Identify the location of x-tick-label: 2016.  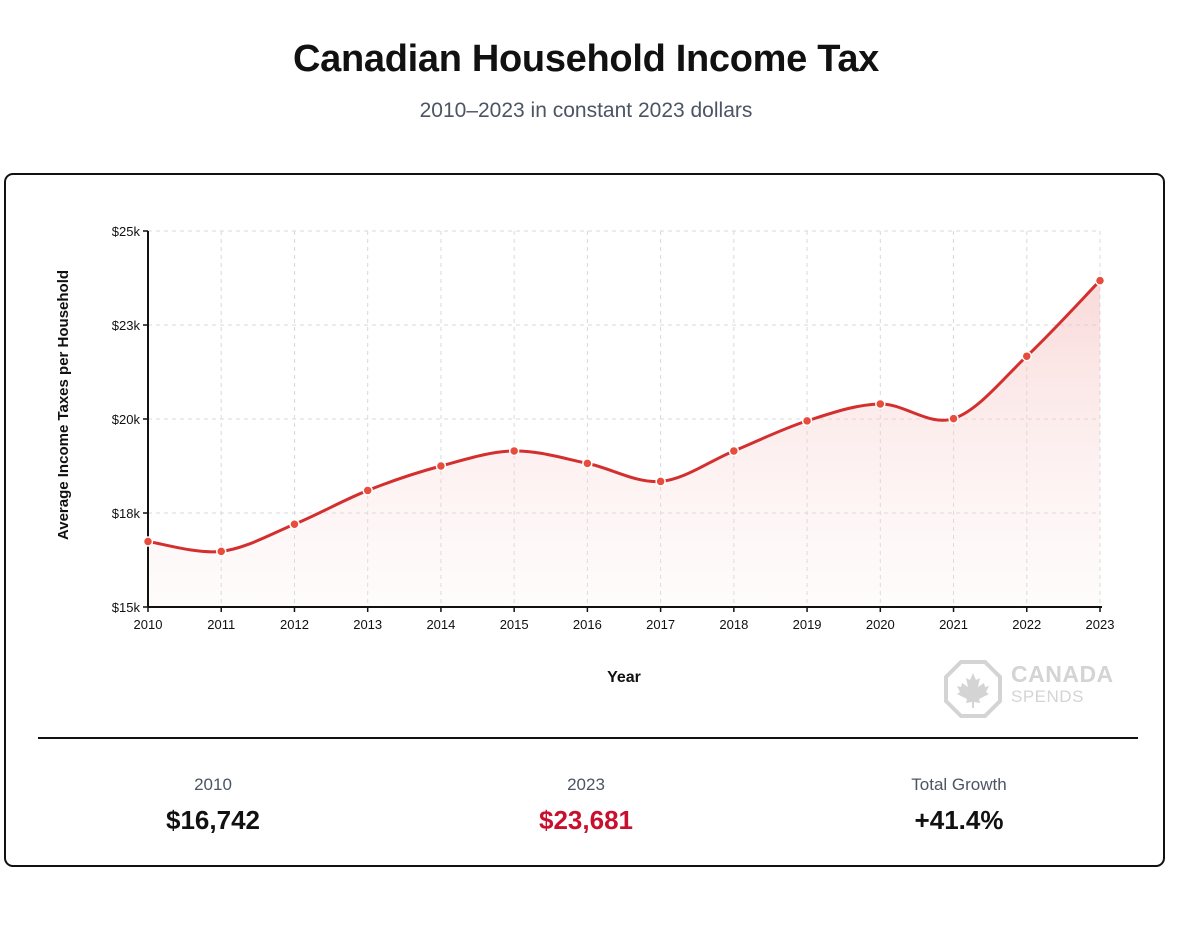
(587, 624).